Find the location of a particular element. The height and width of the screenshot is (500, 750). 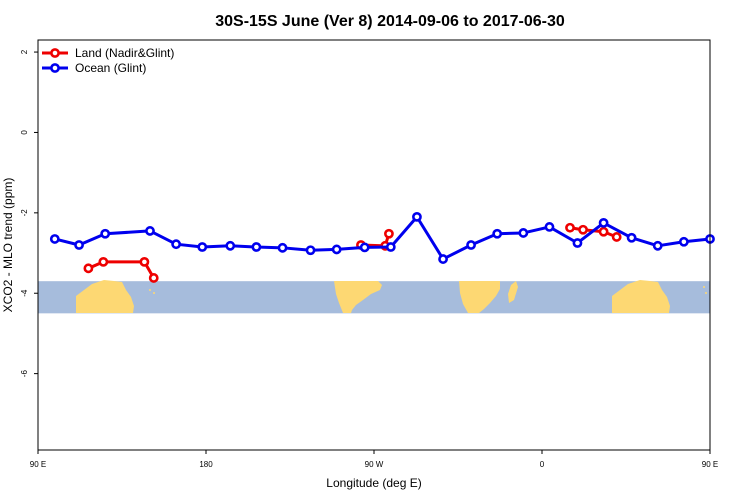

legend: Land (Nadir&Glint)Ocean (Glint) is located at coordinates (108, 60).